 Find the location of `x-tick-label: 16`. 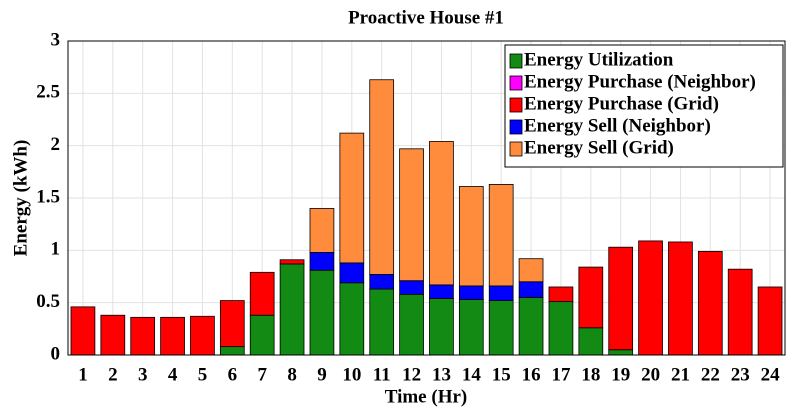

x-tick-label: 16 is located at coordinates (531, 374).